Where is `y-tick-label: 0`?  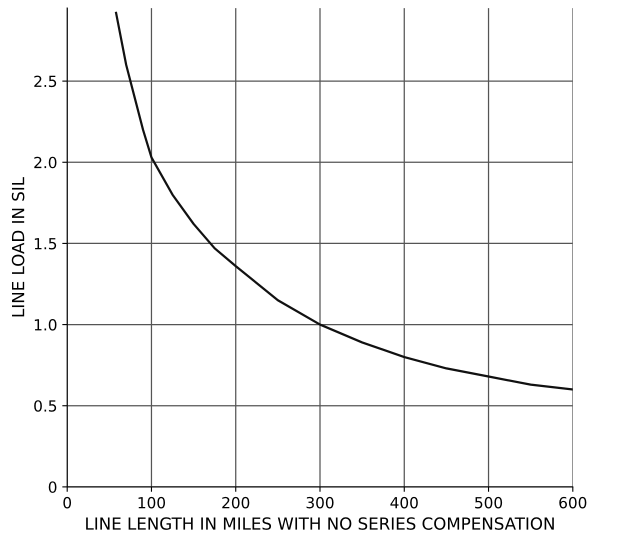
y-tick-label: 0 is located at coordinates (52, 487).